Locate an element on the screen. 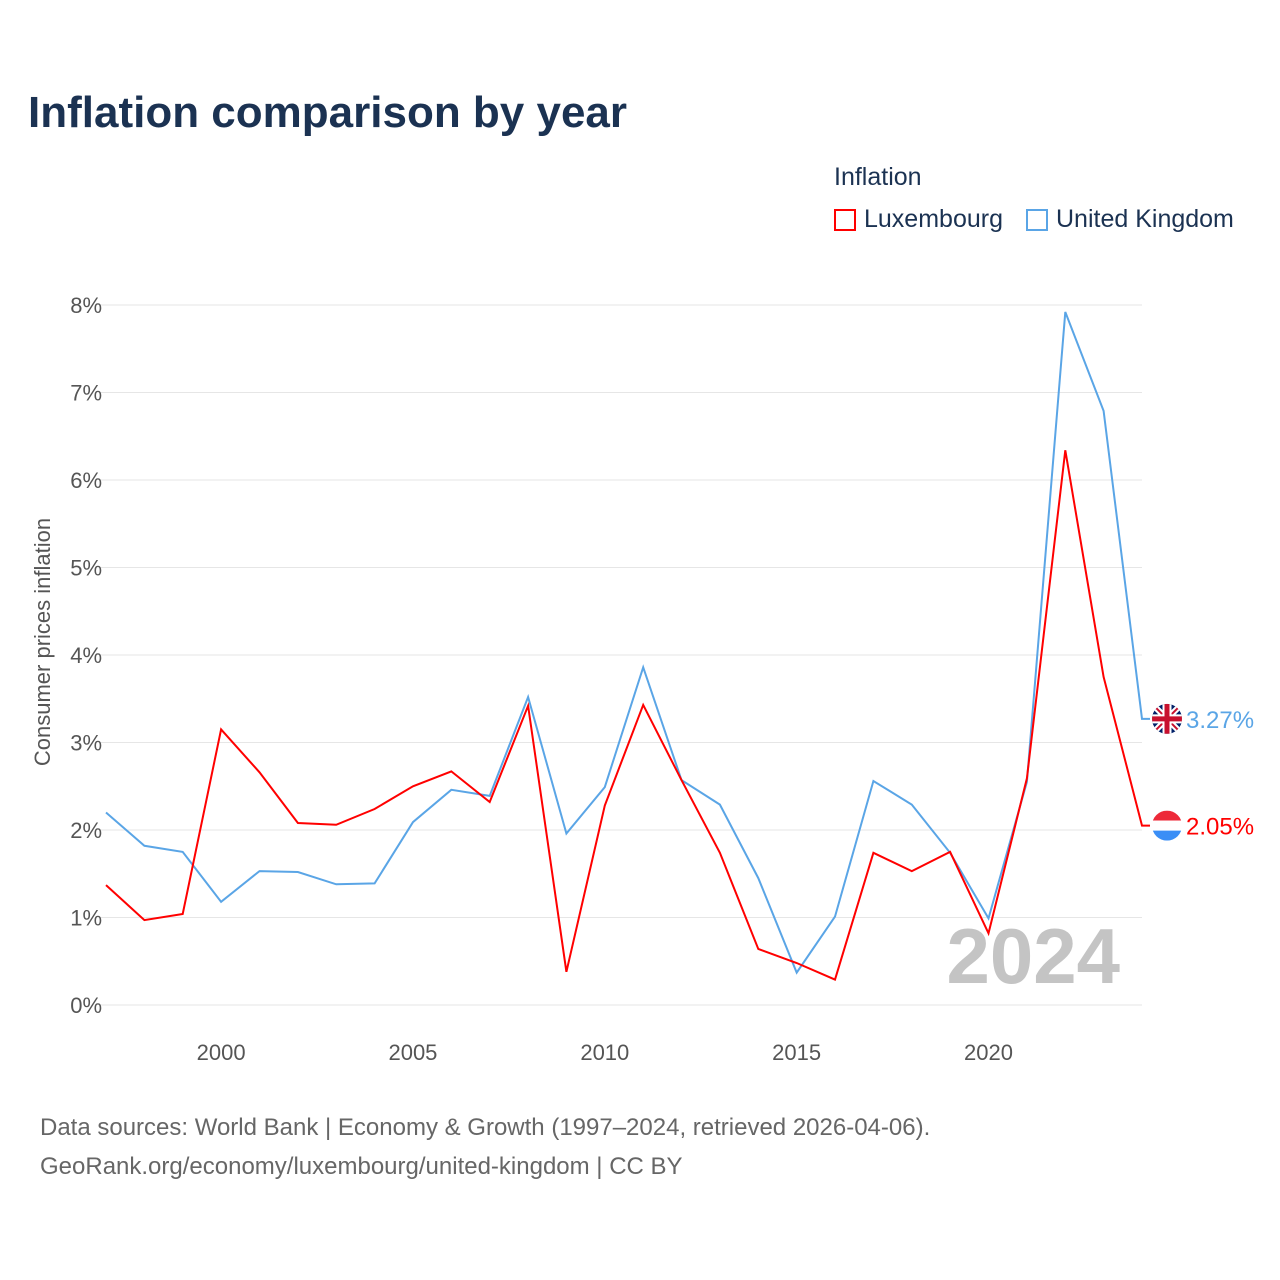 This screenshot has width=1280, height=1280. legend-label: United Kingdom is located at coordinates (1145, 219).